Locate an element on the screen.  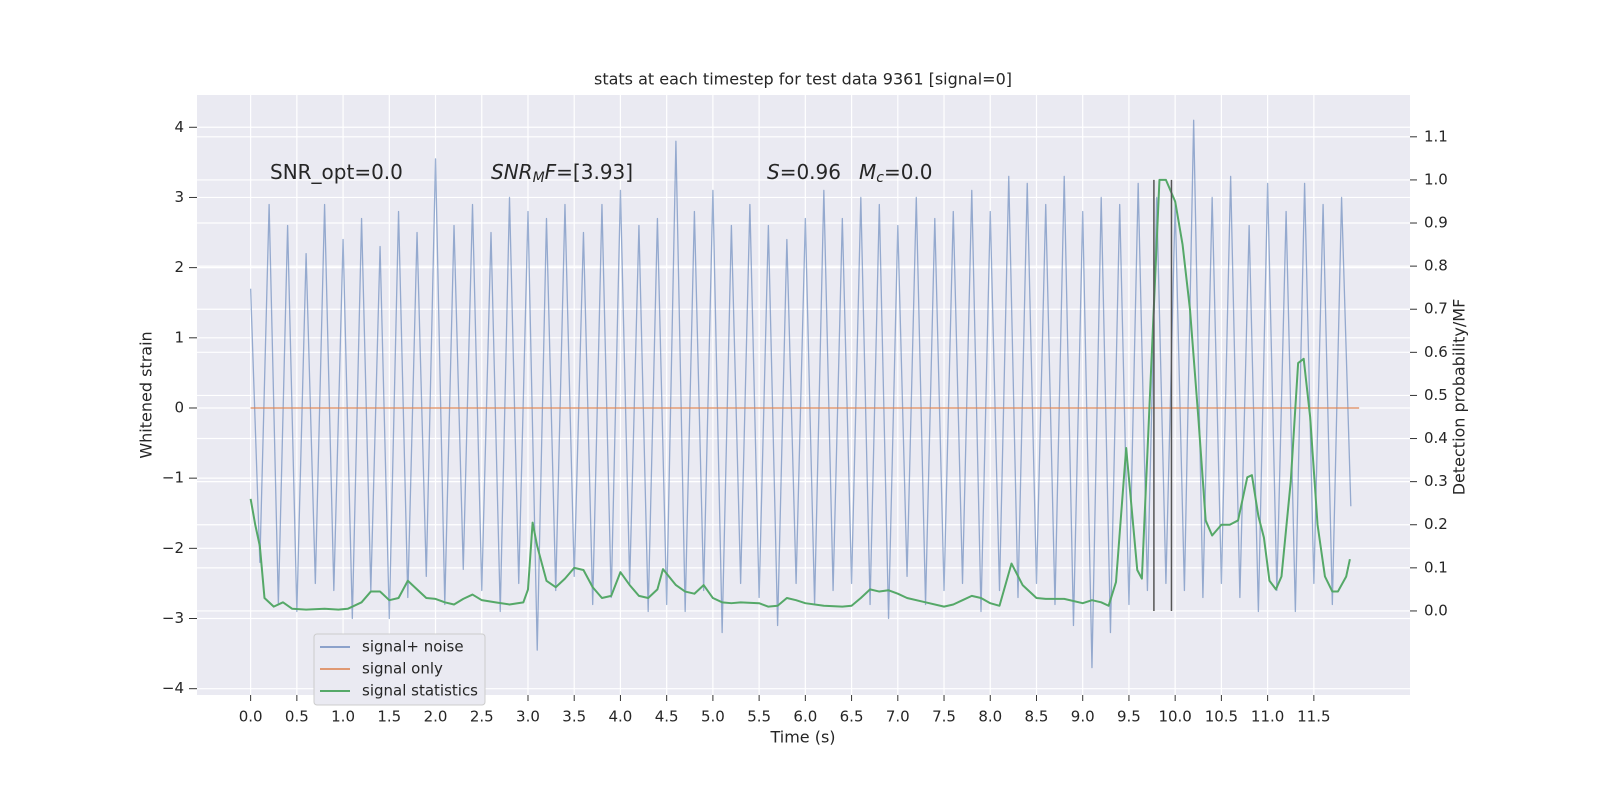
y2-tick-label: 0.4 is located at coordinates (1436, 438).